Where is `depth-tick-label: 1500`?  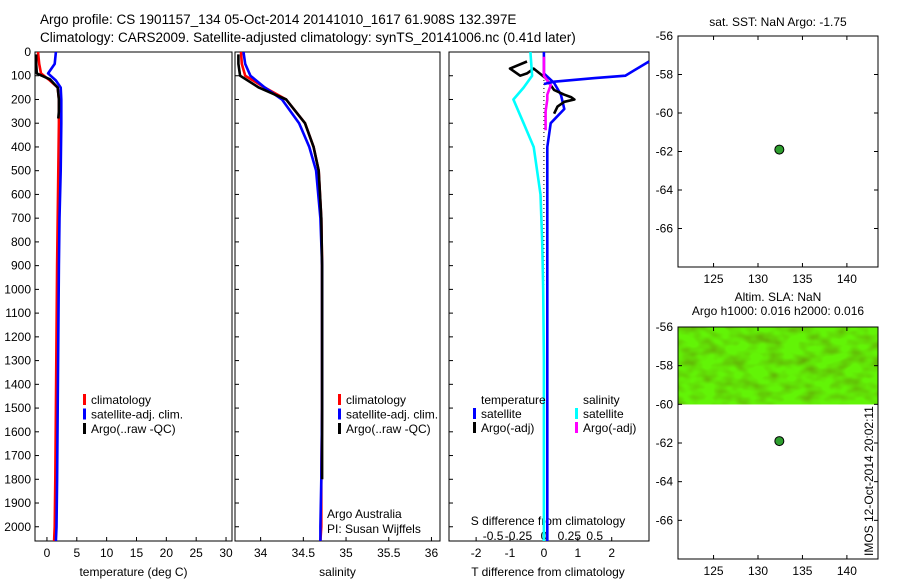 depth-tick-label: 1500 is located at coordinates (17, 408).